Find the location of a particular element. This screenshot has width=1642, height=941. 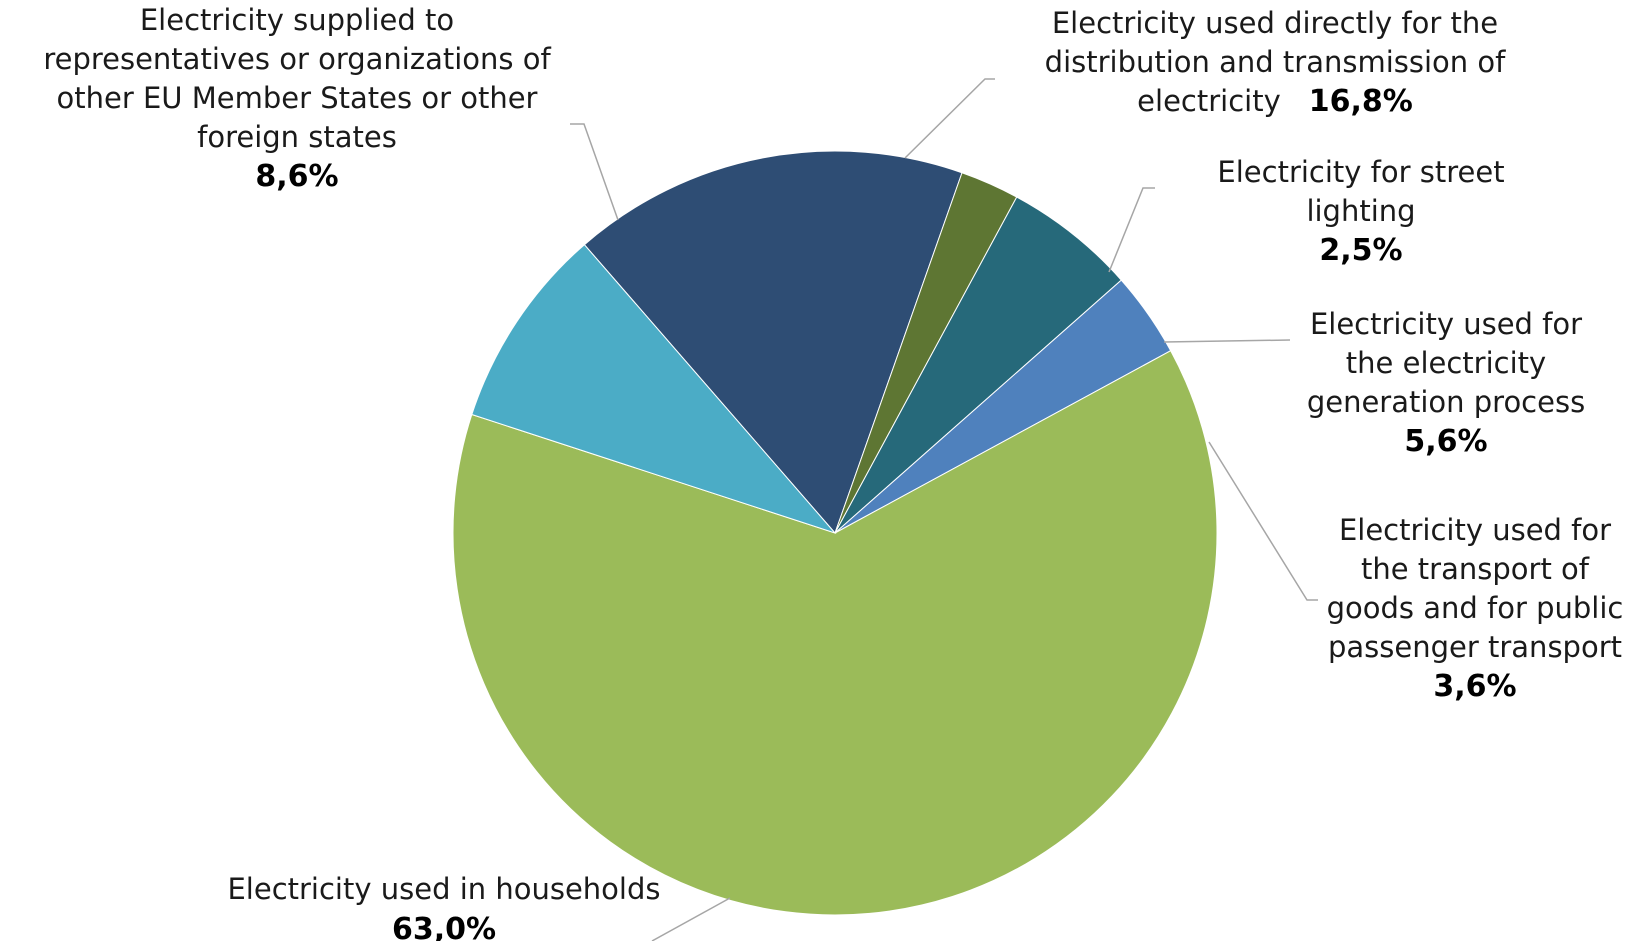

label-text-households: Electricity used in households 63,0% is located at coordinates (443, 906).